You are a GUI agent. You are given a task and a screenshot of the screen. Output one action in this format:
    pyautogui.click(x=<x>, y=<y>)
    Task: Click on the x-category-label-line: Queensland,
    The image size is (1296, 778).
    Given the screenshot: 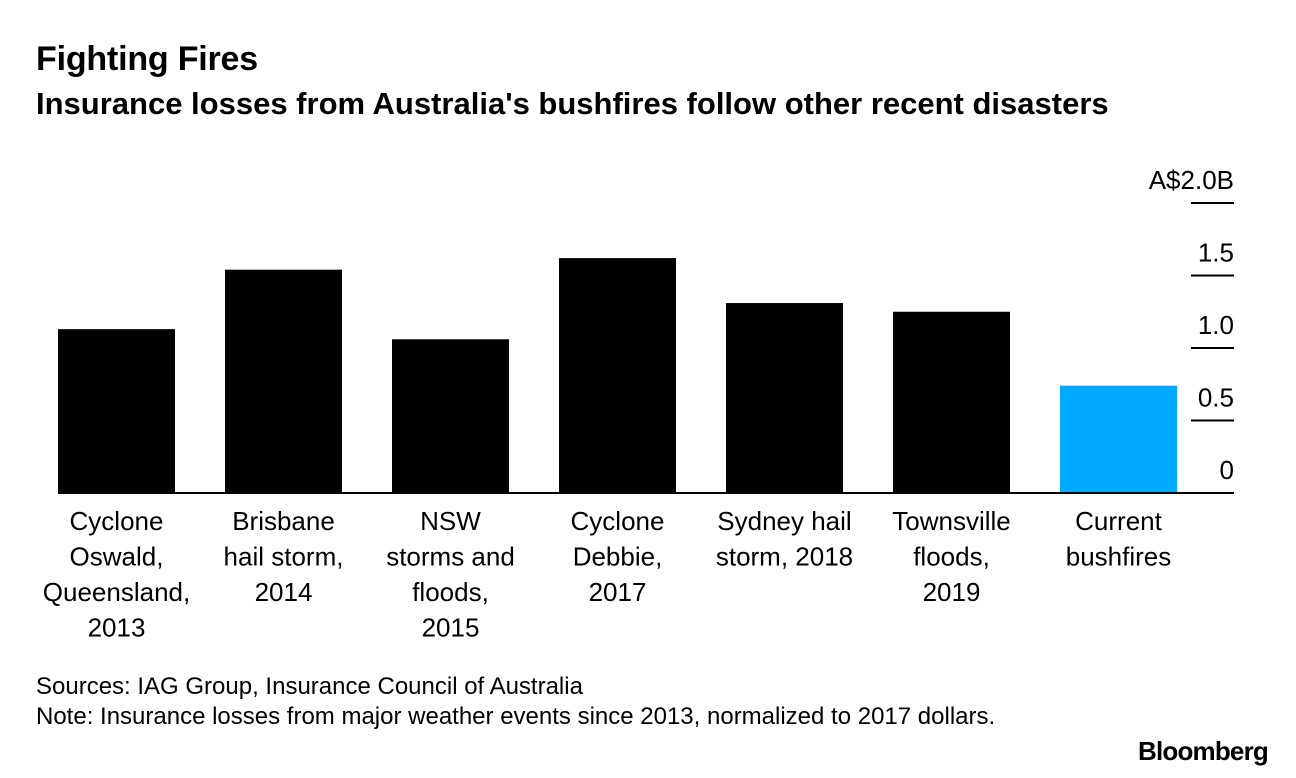 What is the action you would take?
    pyautogui.click(x=116, y=592)
    